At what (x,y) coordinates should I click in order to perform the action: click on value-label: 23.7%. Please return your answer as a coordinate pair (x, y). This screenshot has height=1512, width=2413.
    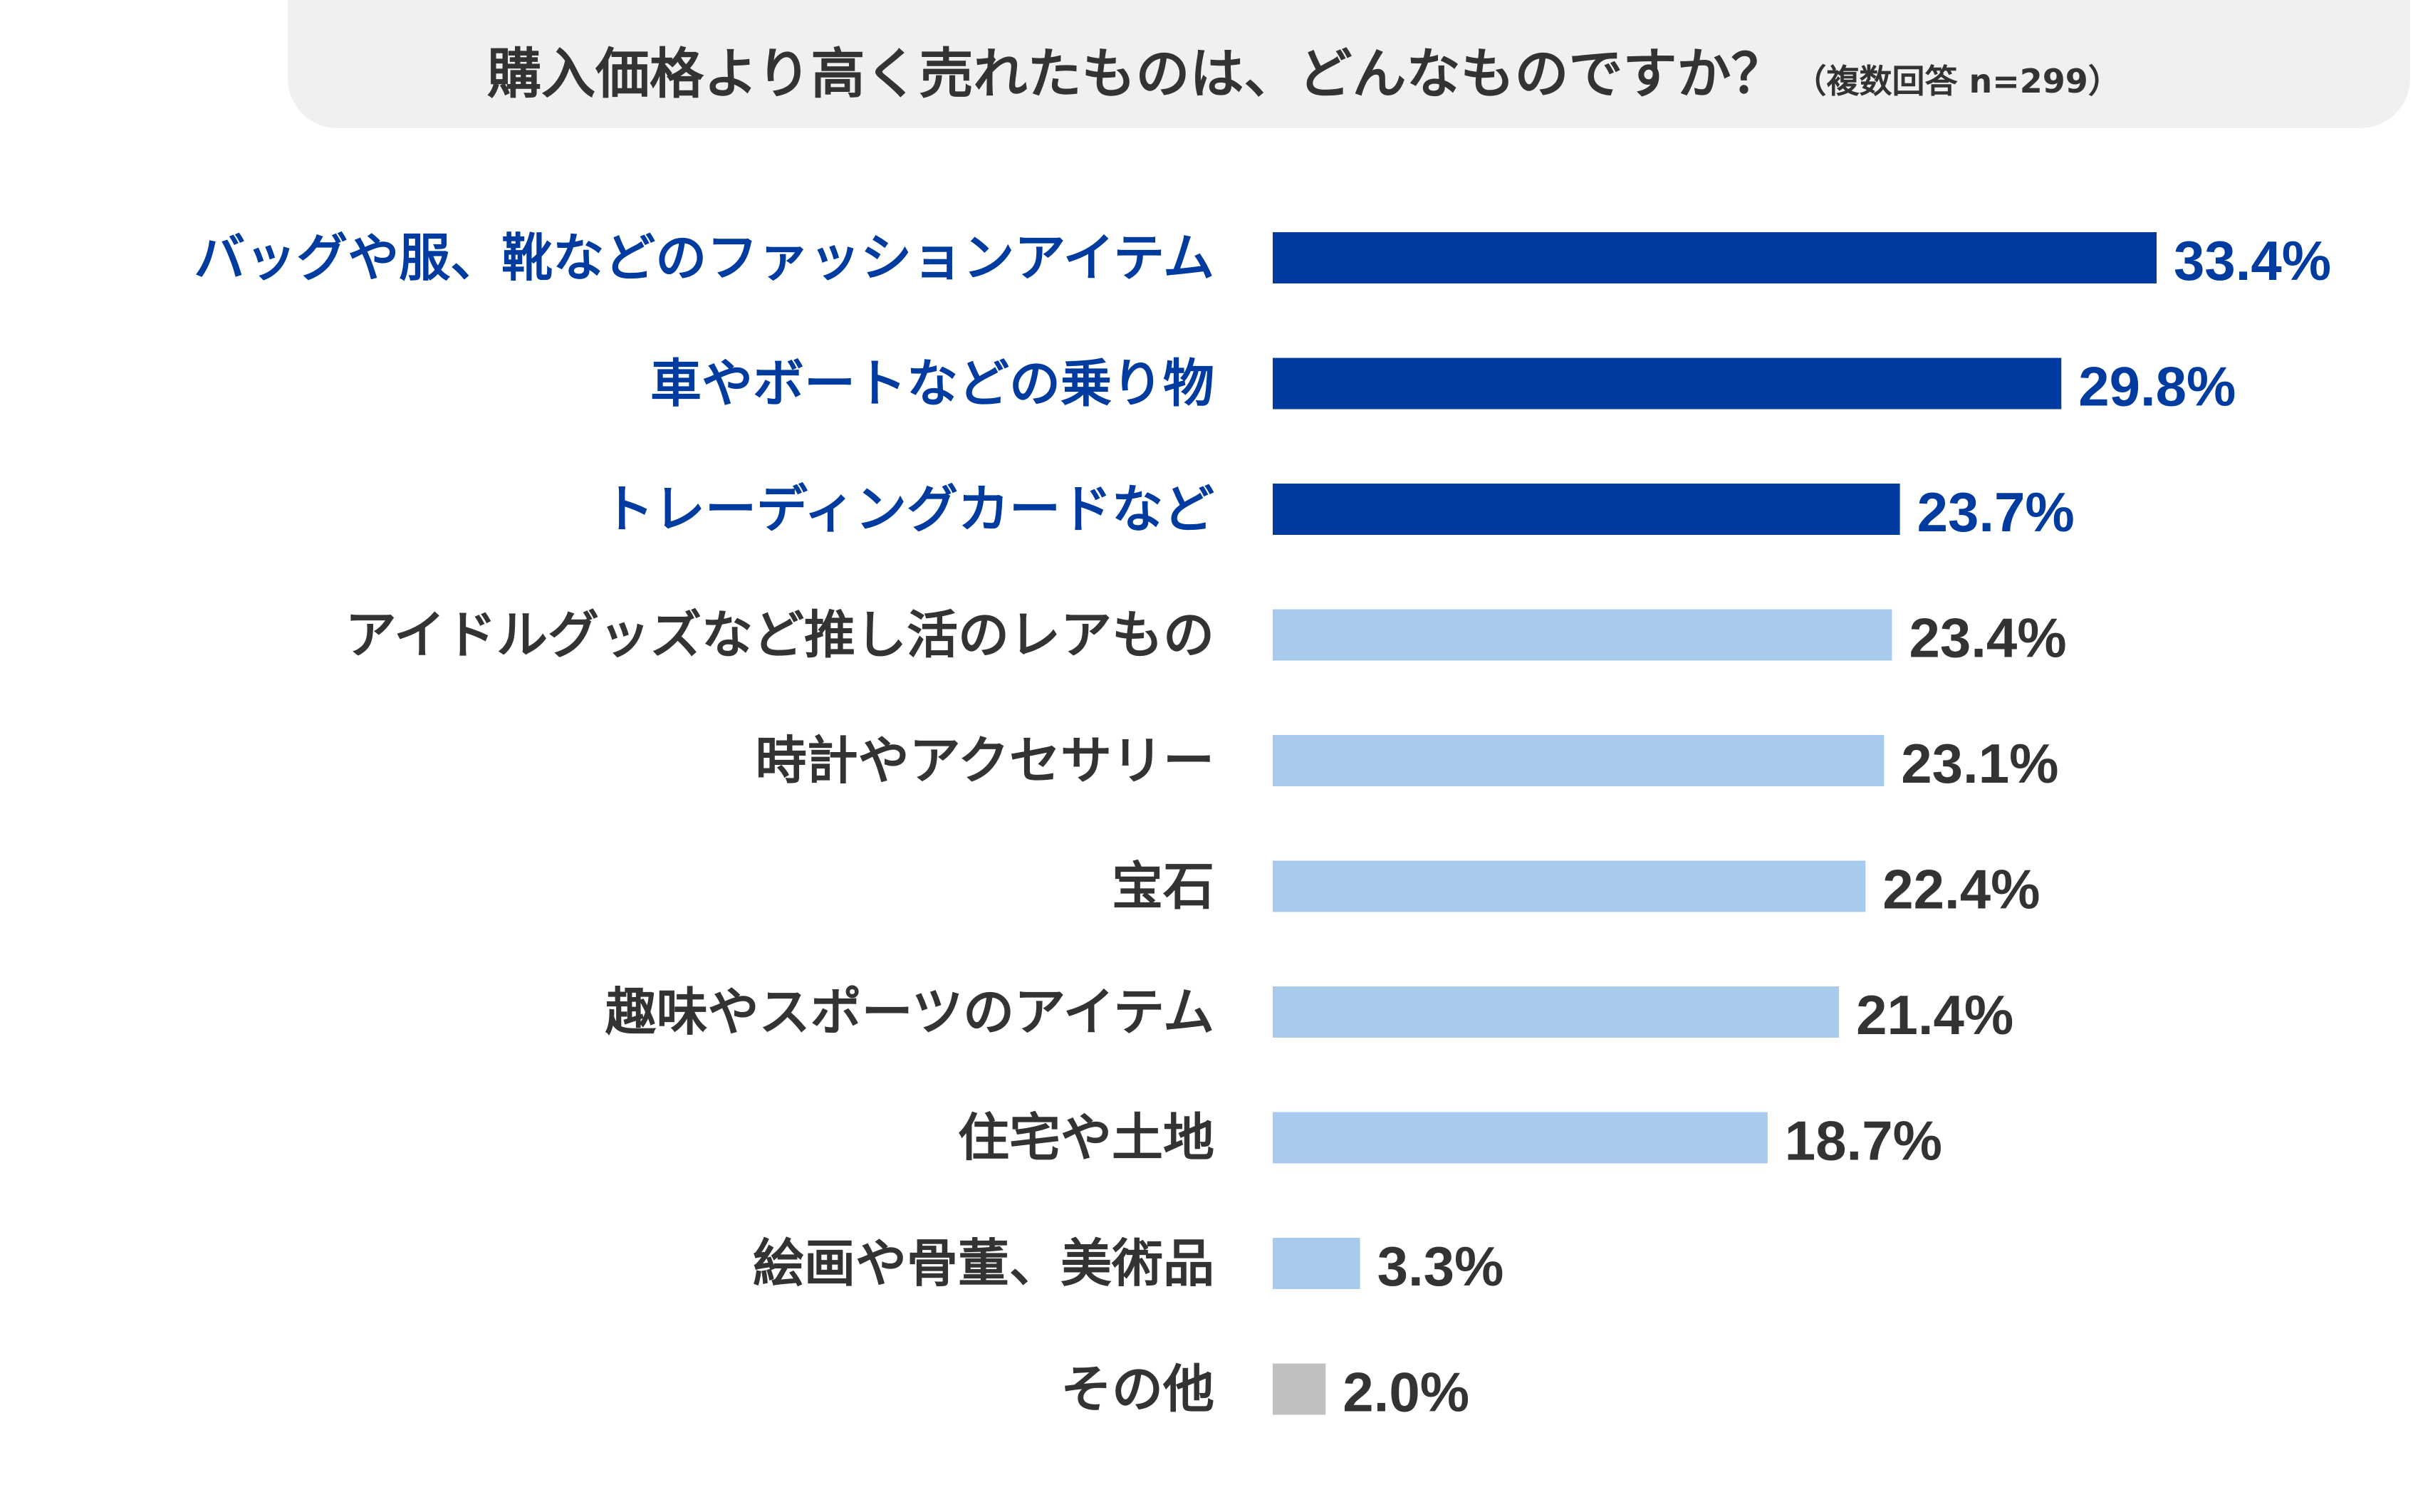
    Looking at the image, I should click on (1996, 512).